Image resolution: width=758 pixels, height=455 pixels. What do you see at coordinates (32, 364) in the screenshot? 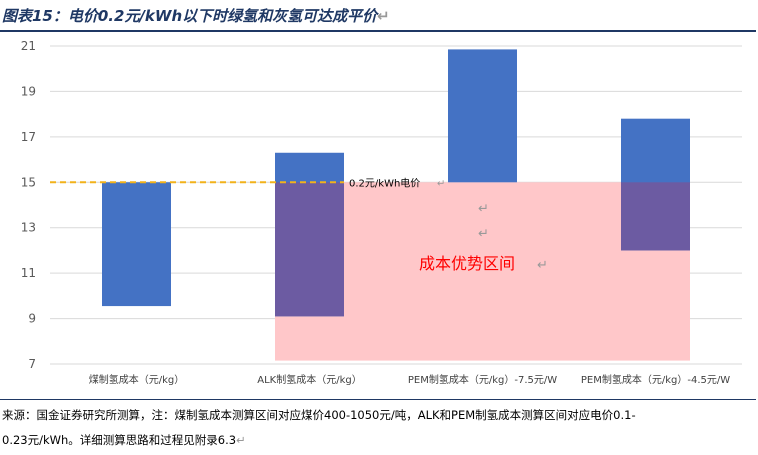
I see `y-tick-label: 7` at bounding box center [32, 364].